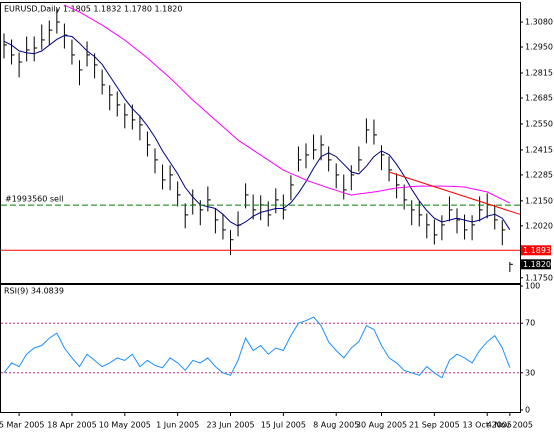  I want to click on y-tick-label: 1.2415, so click(539, 149).